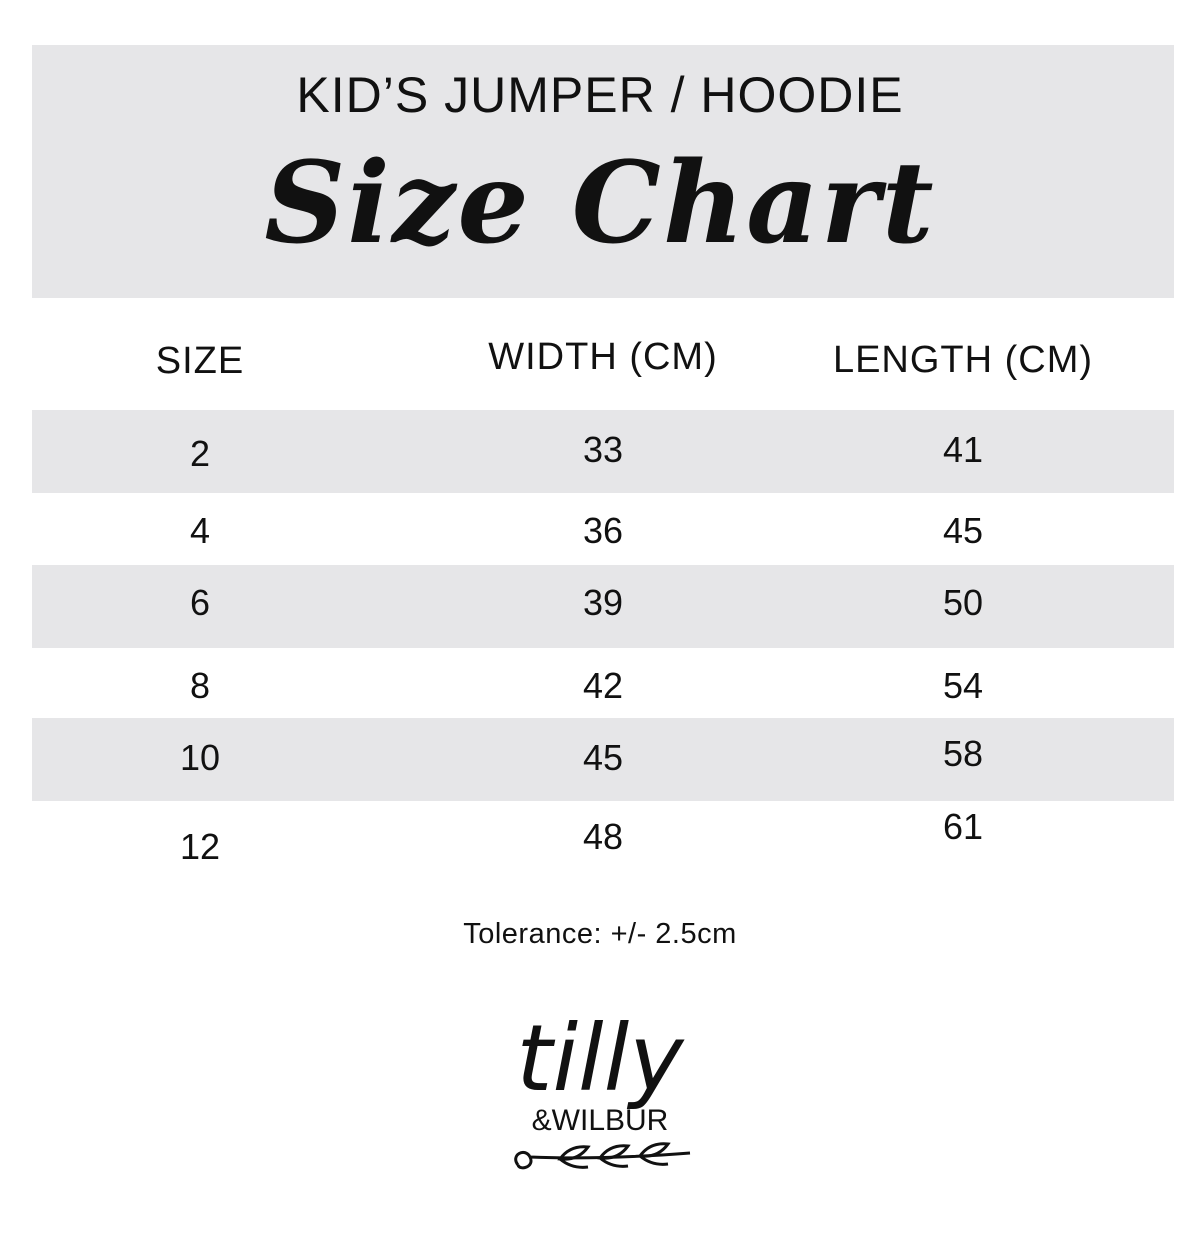  I want to click on cell-width: 42, so click(603, 685).